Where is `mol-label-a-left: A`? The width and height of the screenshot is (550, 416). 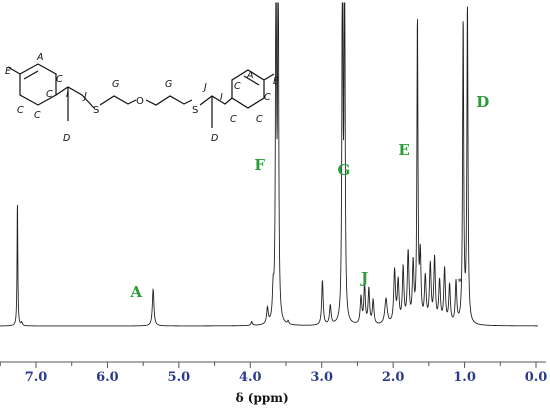 mol-label-a-left: A is located at coordinates (40, 57).